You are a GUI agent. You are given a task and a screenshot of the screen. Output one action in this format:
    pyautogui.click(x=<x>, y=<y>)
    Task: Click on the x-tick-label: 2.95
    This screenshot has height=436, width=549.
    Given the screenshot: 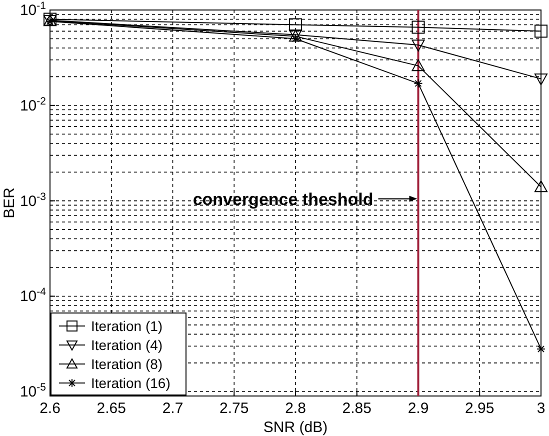 What is the action you would take?
    pyautogui.click(x=479, y=408)
    